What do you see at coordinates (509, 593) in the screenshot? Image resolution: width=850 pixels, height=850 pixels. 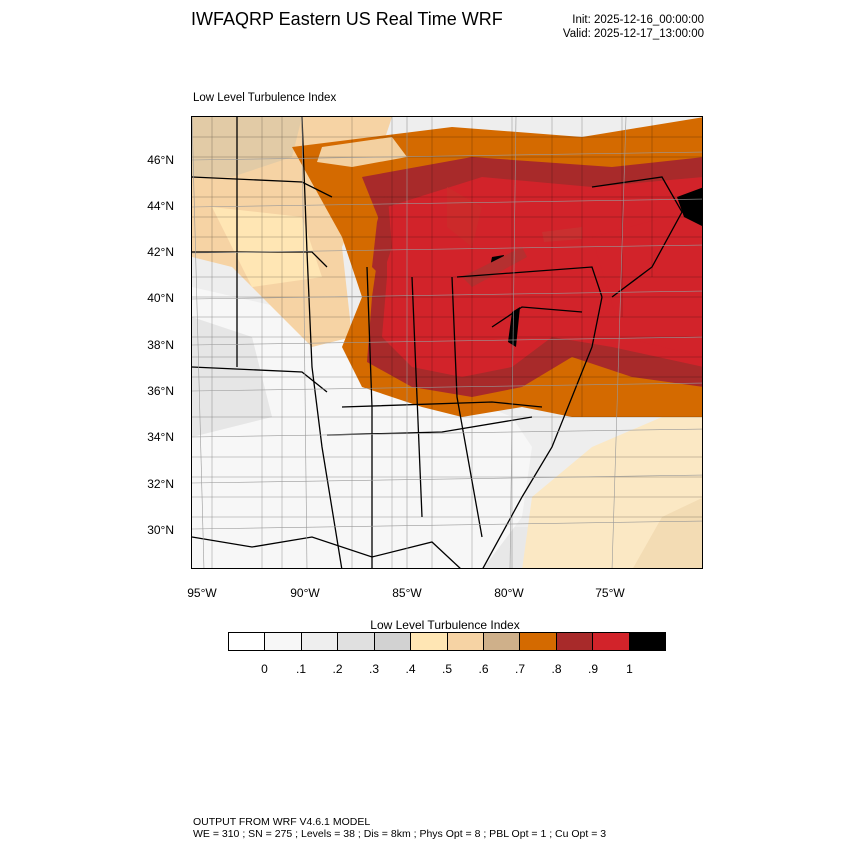 I see `lon-label-80w: 80°W` at bounding box center [509, 593].